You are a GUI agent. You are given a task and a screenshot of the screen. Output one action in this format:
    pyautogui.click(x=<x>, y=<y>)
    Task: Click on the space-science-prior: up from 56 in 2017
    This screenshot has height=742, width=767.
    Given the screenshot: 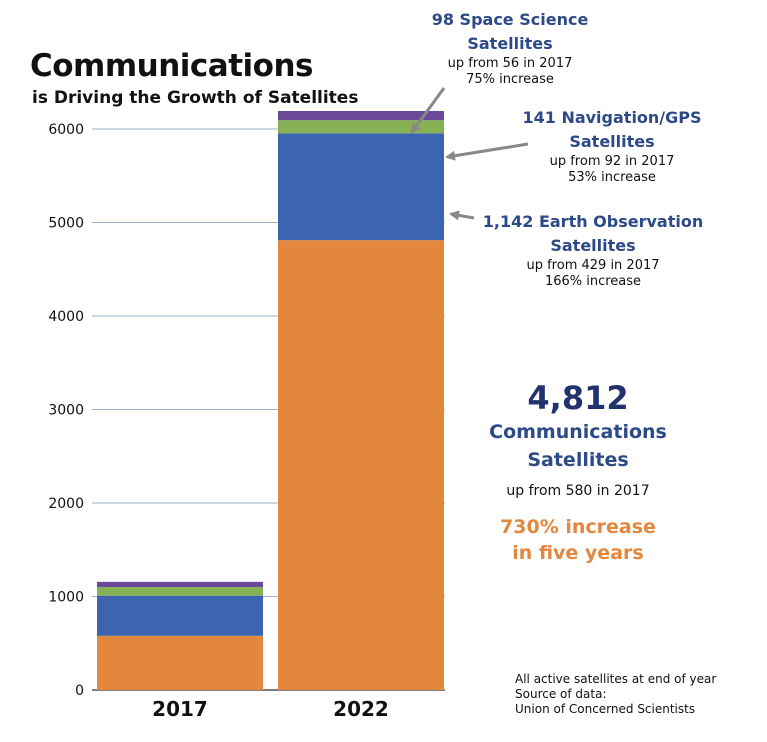 What is the action you would take?
    pyautogui.click(x=510, y=63)
    